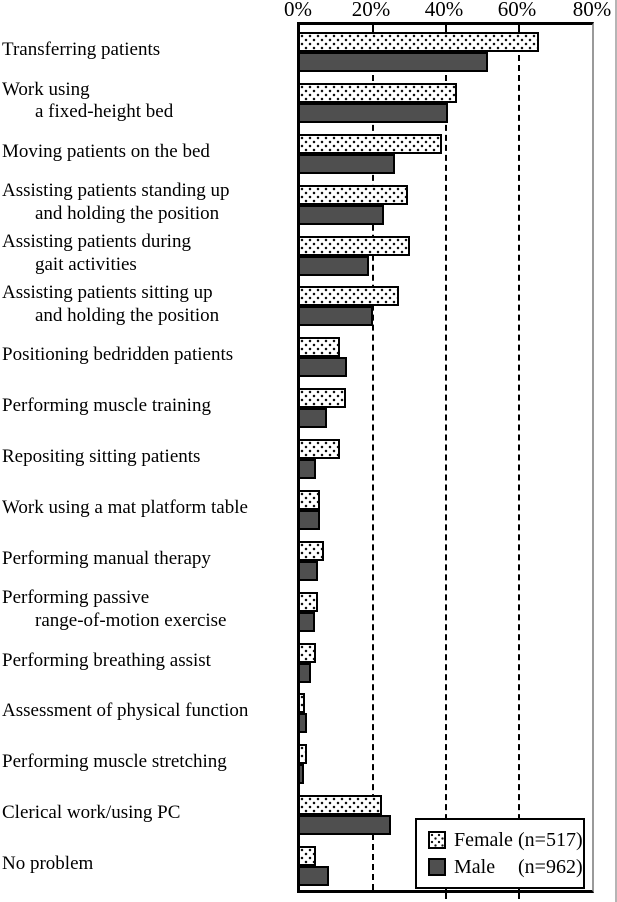 This screenshot has width=617, height=902. I want to click on category-label-line: No problem, so click(48, 864).